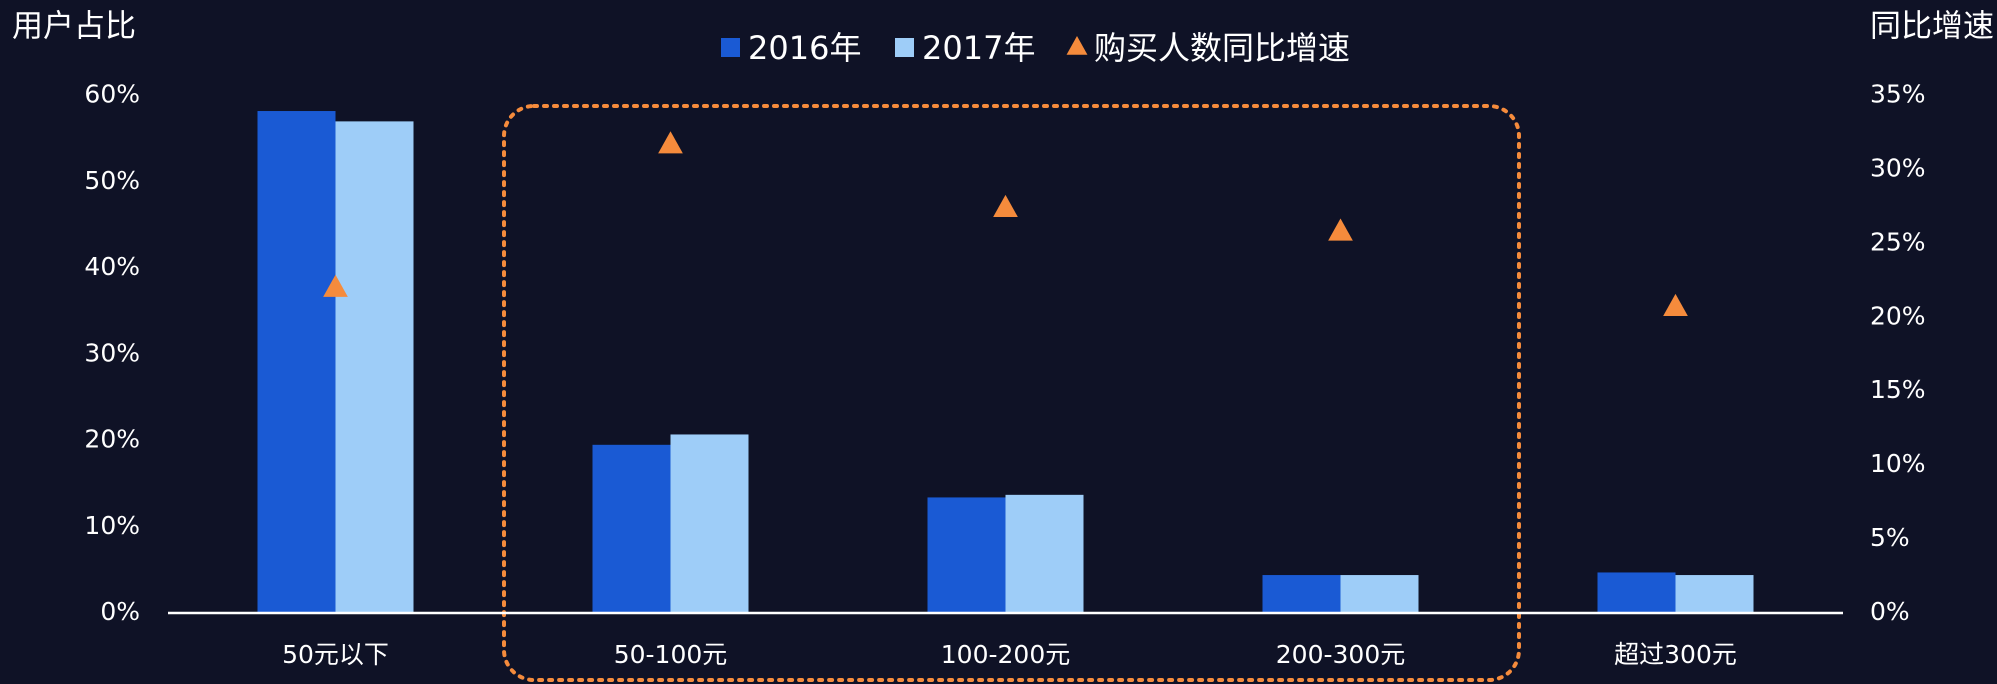  Describe the element at coordinates (1898, 463) in the screenshot. I see `y2-tick-label: 10%` at that location.